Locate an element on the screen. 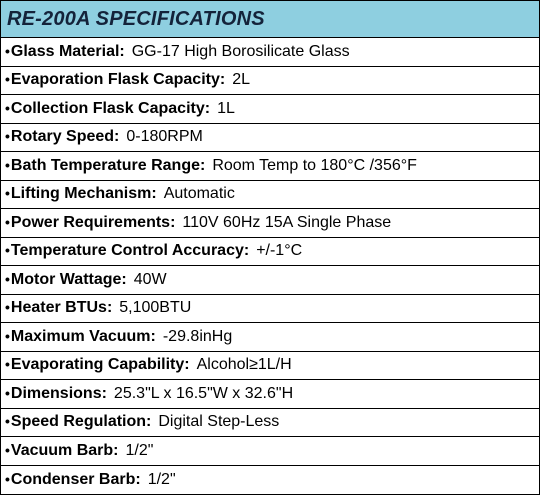  spec-row: • Heater BTUs: 5,100BTU is located at coordinates (270, 309).